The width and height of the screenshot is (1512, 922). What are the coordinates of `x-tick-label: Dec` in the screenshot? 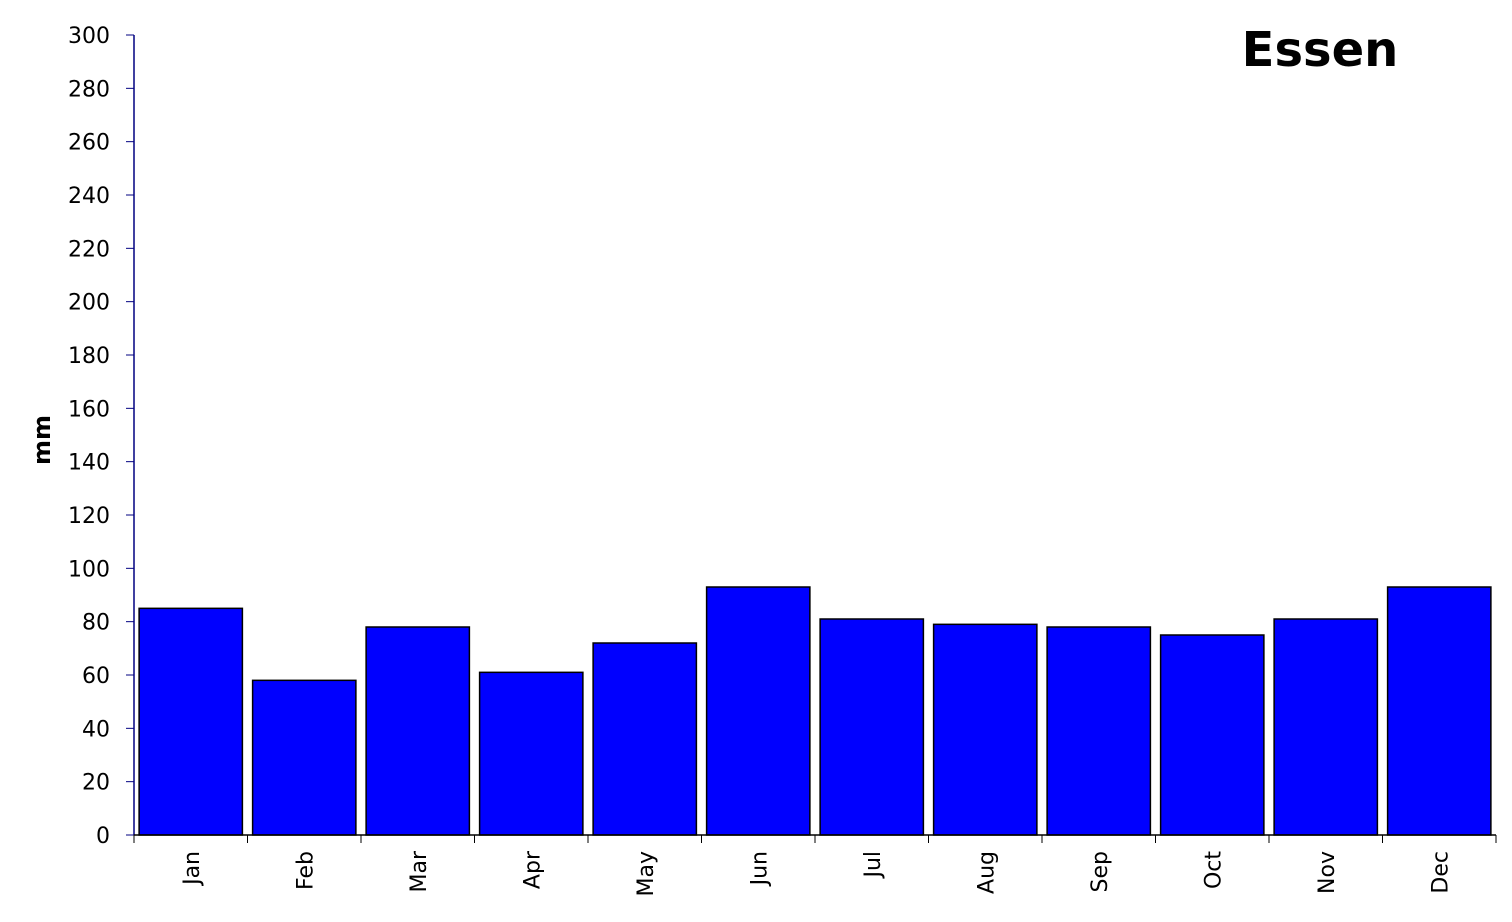 It's located at (1440, 872).